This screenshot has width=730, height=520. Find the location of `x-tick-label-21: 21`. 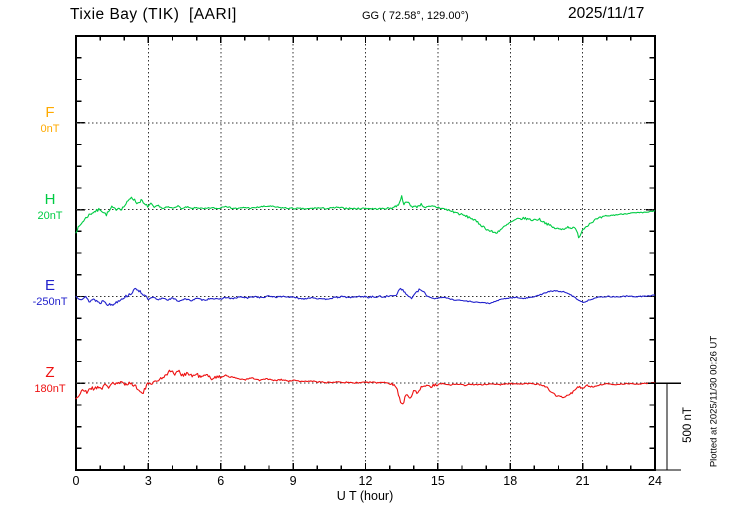

x-tick-label-21: 21 is located at coordinates (582, 481).